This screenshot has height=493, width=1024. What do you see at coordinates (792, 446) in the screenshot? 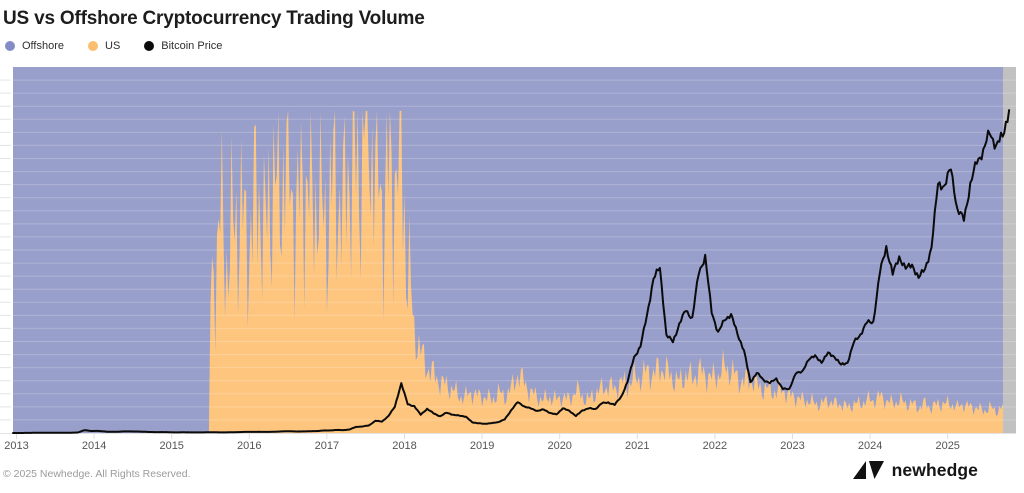
I see `svg-text: 2023` at bounding box center [792, 446].